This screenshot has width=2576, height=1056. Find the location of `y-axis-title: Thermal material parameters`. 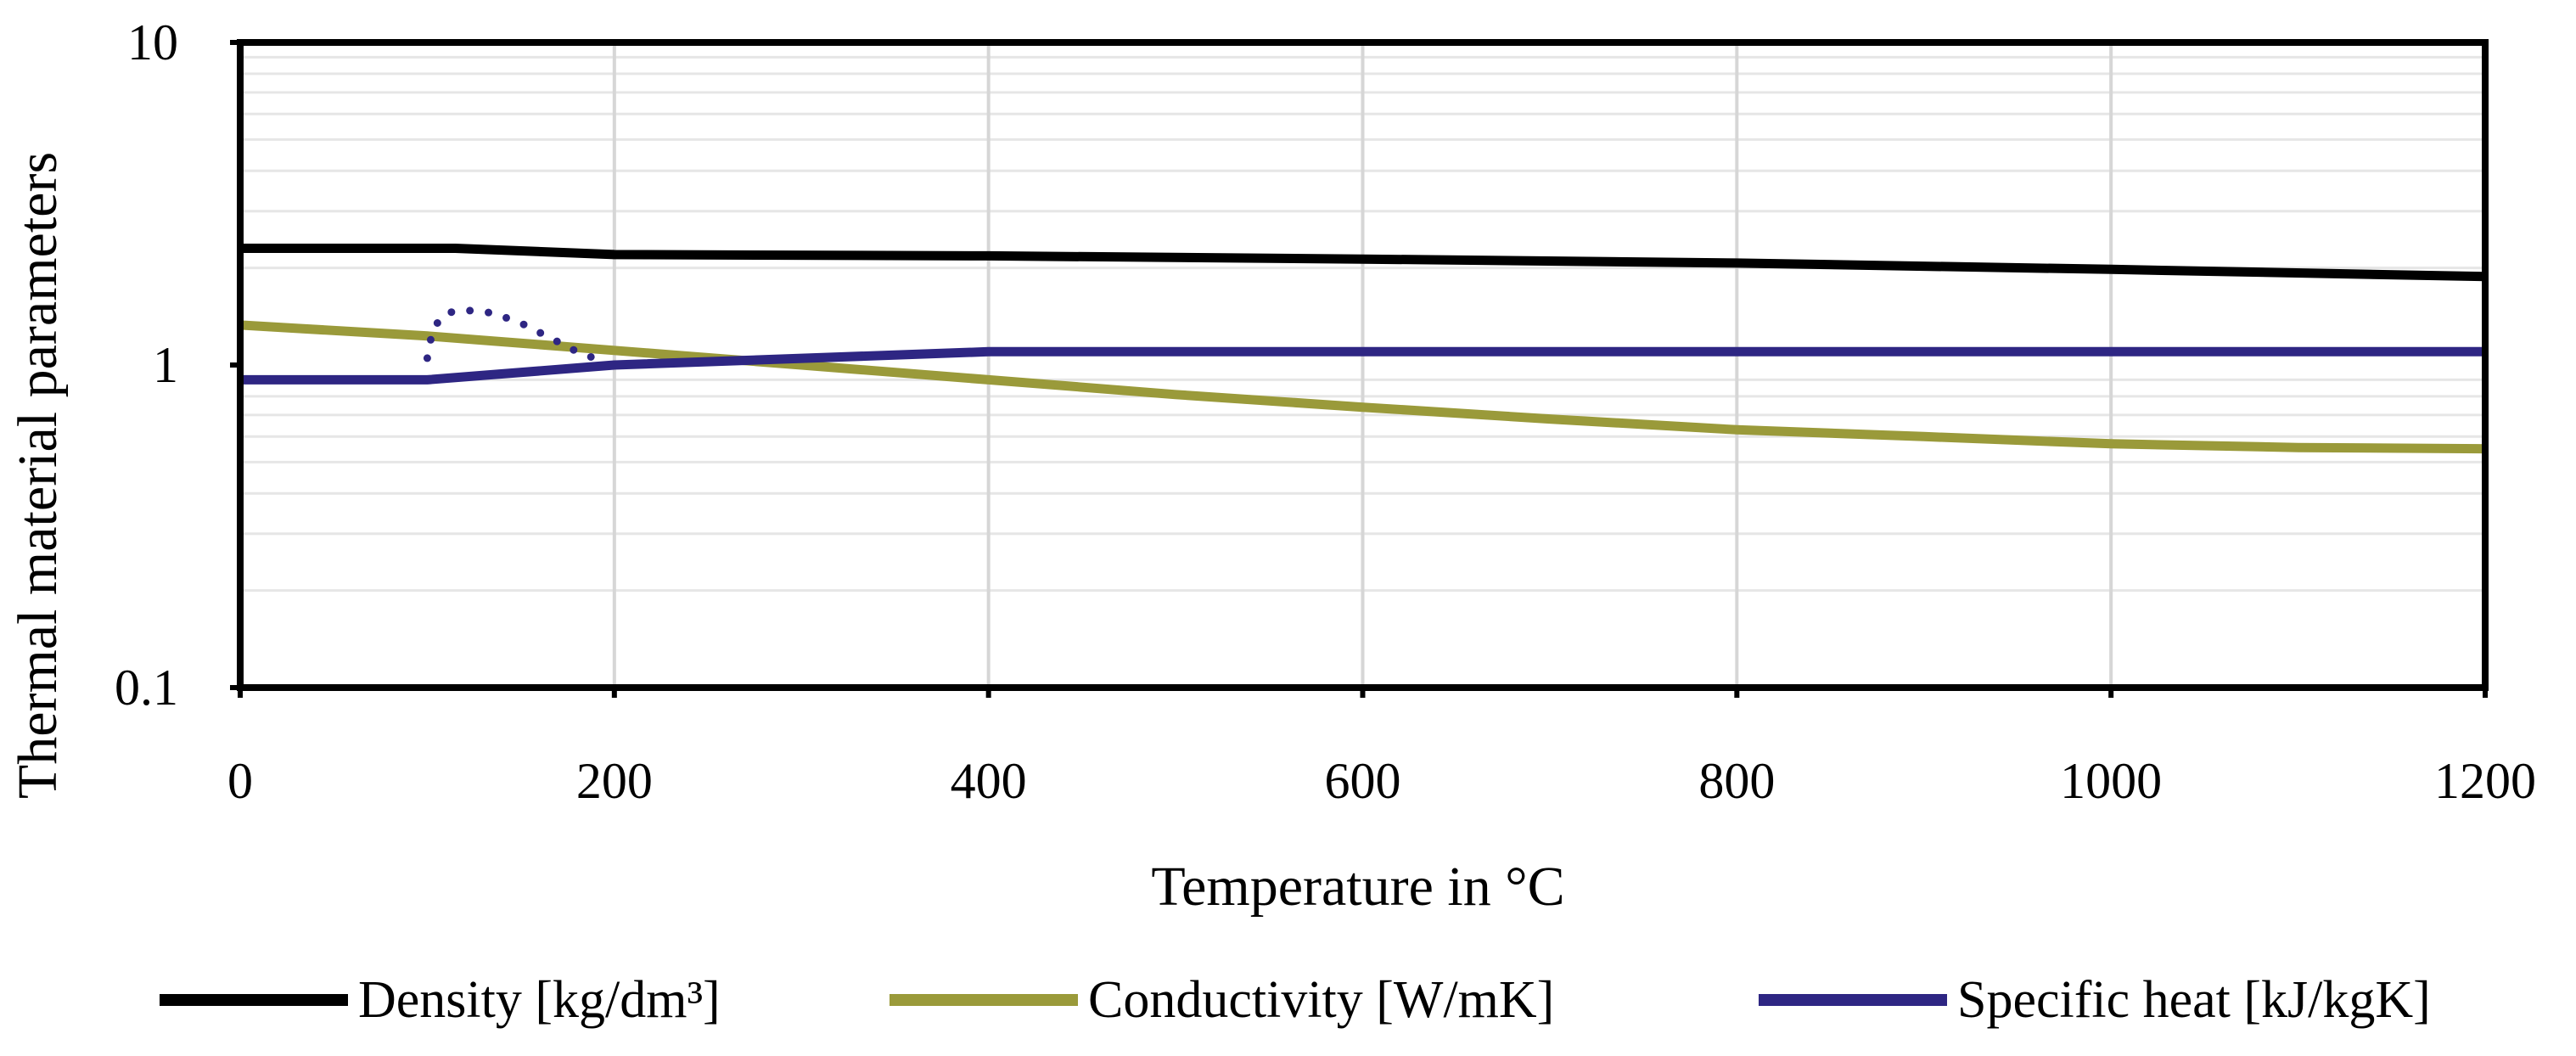

y-axis-title: Thermal material parameters is located at coordinates (38, 475).